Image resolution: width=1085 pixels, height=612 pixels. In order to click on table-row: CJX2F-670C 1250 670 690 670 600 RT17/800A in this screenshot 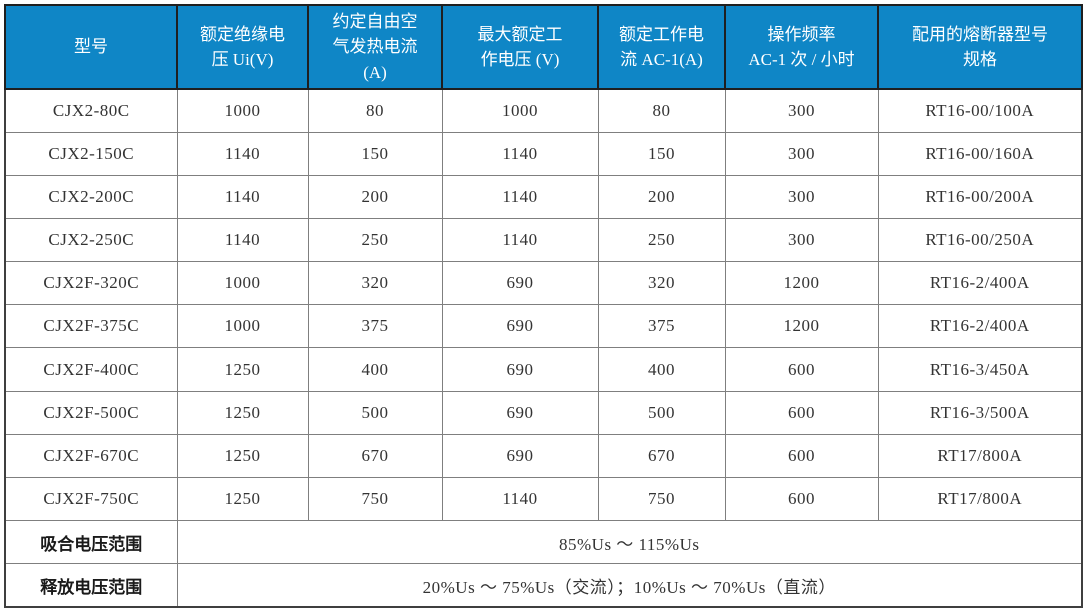, I will do `click(543, 455)`.